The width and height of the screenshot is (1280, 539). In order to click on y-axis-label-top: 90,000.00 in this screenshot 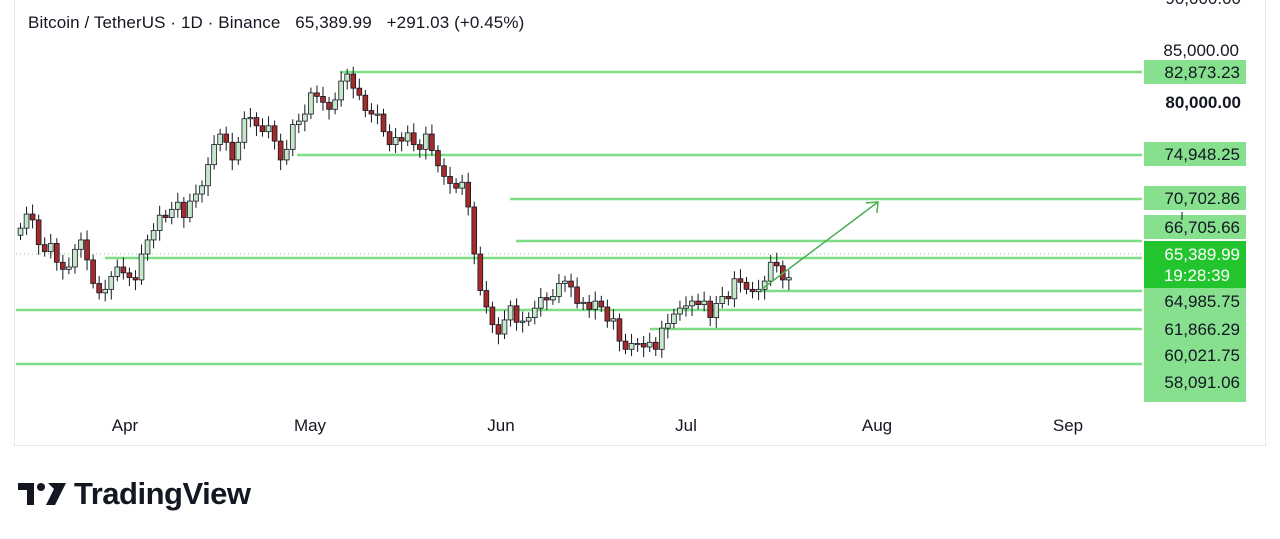, I will do `click(1203, 4)`.